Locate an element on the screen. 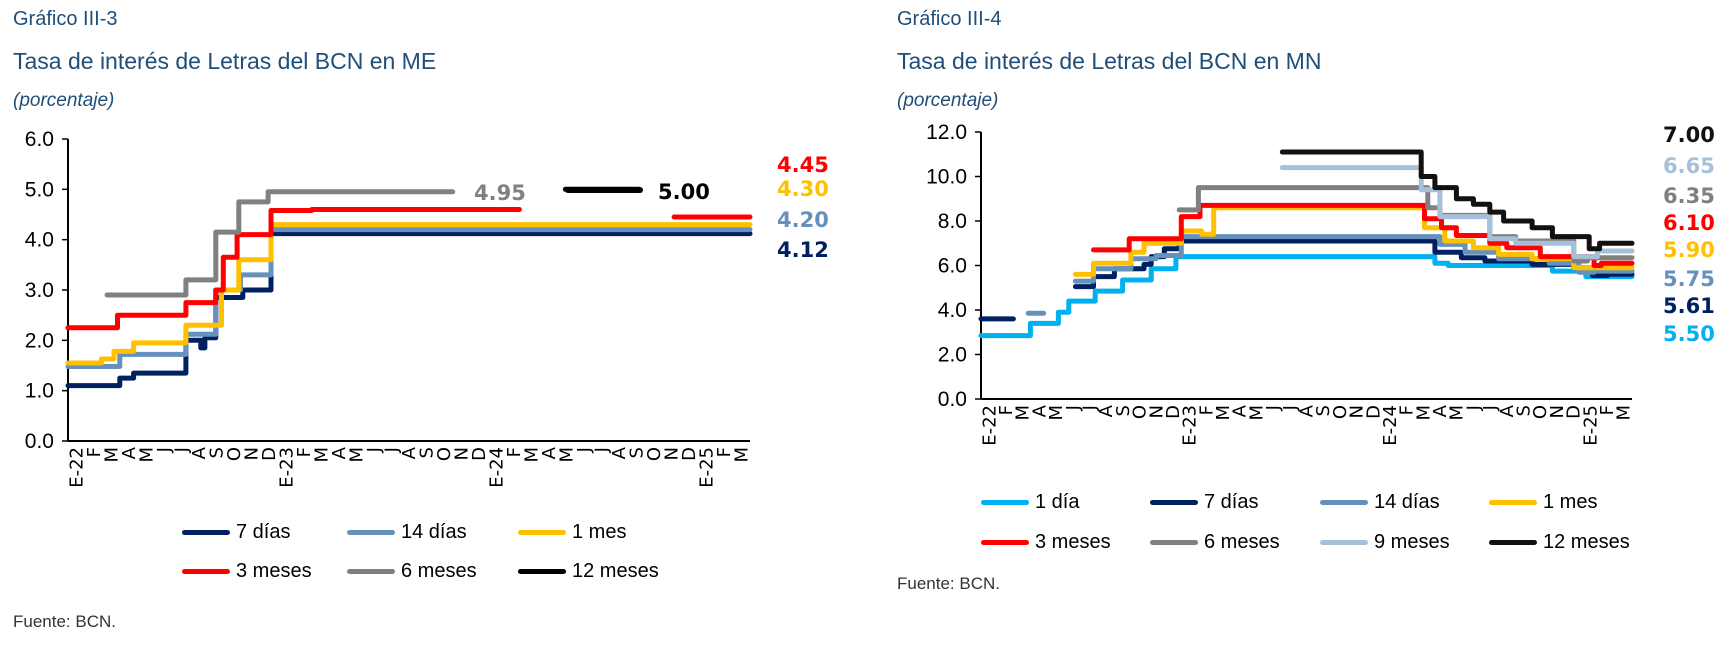 The image size is (1729, 645). legend-label: 6 meses is located at coordinates (439, 571).